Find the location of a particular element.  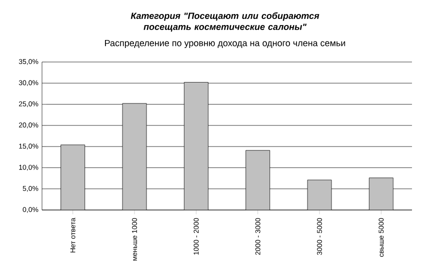

chart-subtitle: Распределение по уровню дохода на одного члена семьи is located at coordinates (225, 44).